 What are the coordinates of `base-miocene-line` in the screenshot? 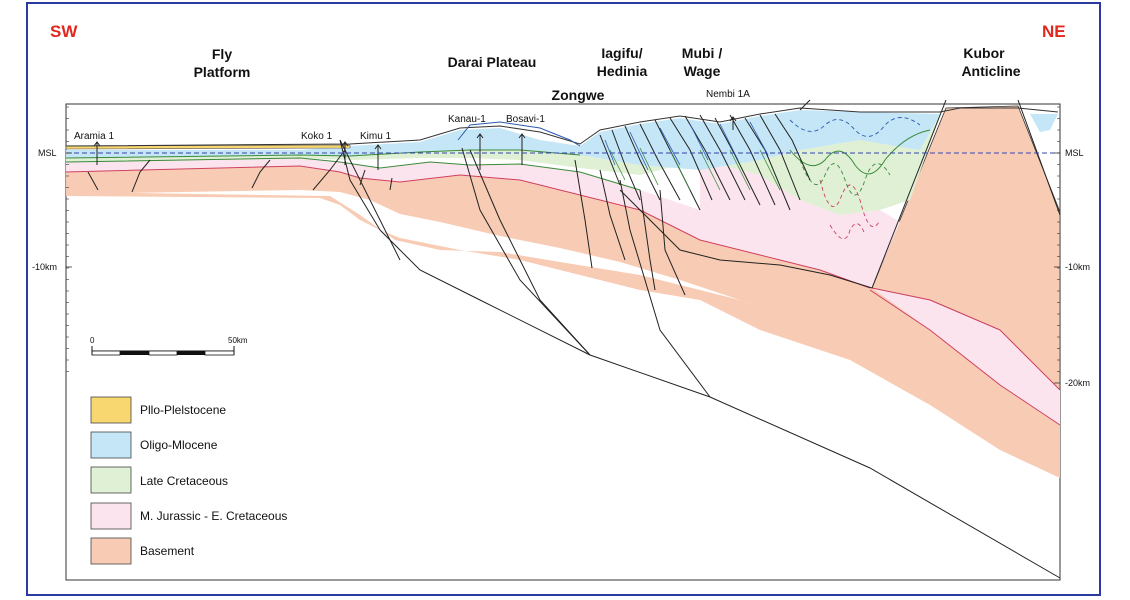 It's located at (323, 154).